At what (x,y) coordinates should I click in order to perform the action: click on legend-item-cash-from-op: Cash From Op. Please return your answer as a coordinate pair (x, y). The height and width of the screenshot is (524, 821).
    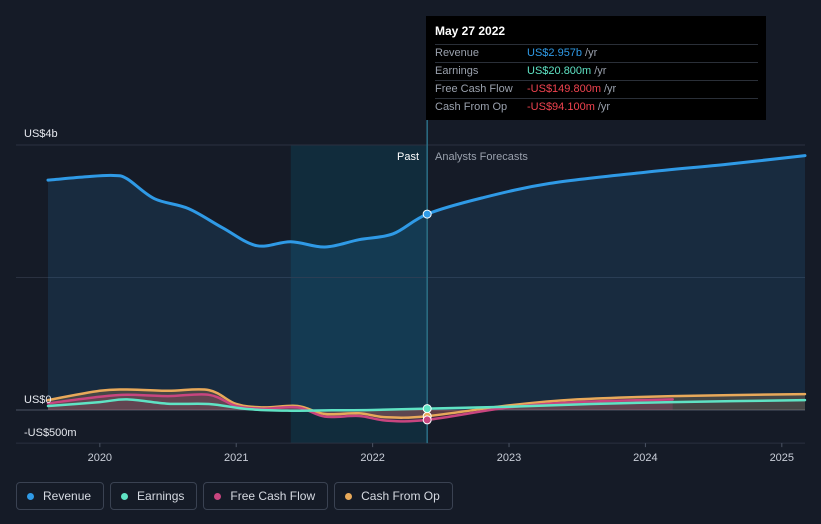
    Looking at the image, I should click on (393, 496).